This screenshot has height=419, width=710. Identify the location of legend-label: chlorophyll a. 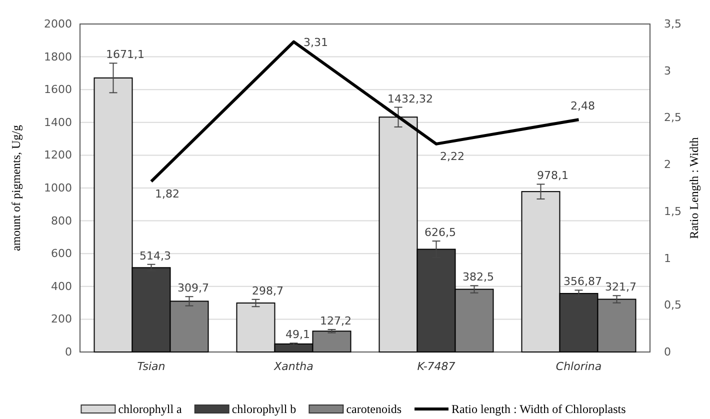
(150, 409).